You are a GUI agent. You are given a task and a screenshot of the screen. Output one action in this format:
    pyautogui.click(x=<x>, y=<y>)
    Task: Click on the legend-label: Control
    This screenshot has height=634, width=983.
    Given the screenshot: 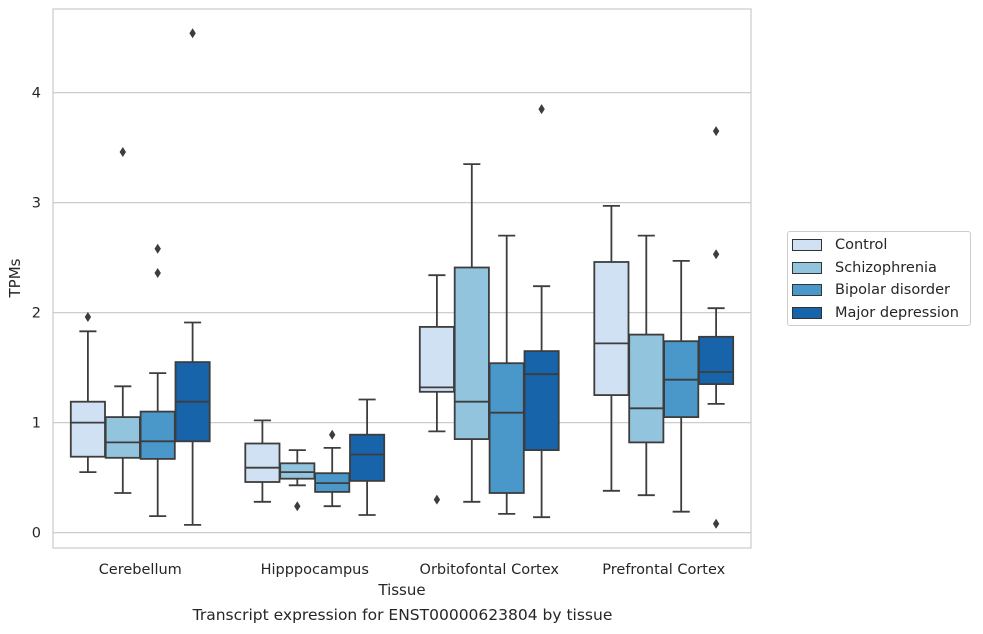 What is the action you would take?
    pyautogui.click(x=861, y=245)
    